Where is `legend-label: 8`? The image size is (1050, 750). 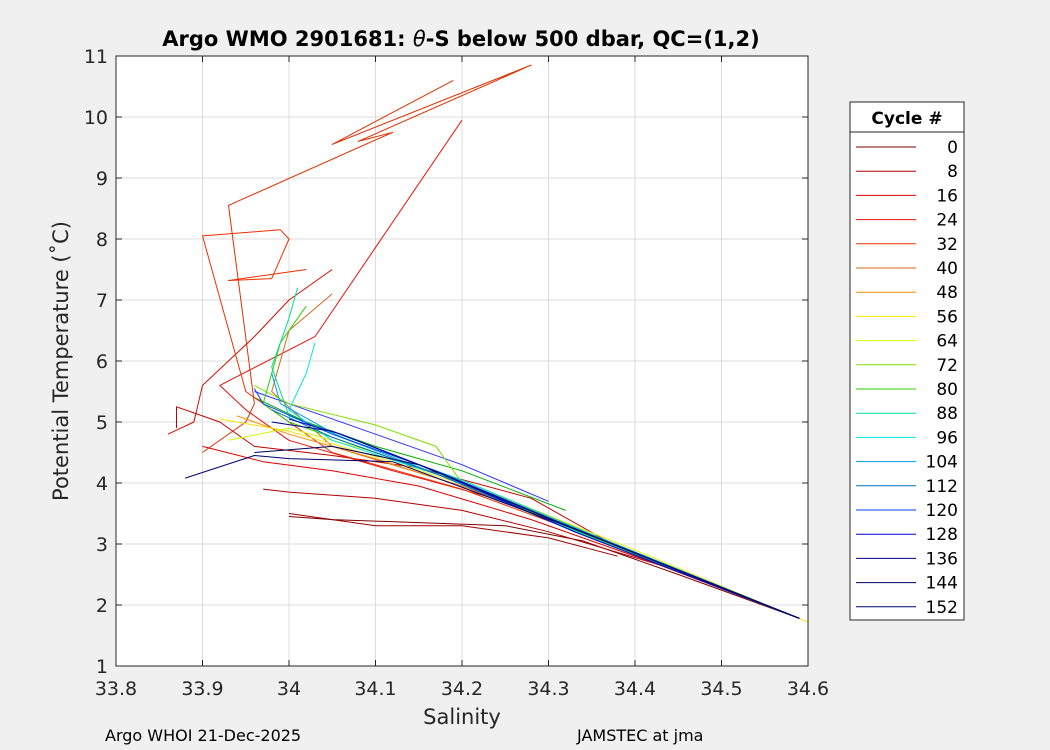 legend-label: 8 is located at coordinates (952, 172).